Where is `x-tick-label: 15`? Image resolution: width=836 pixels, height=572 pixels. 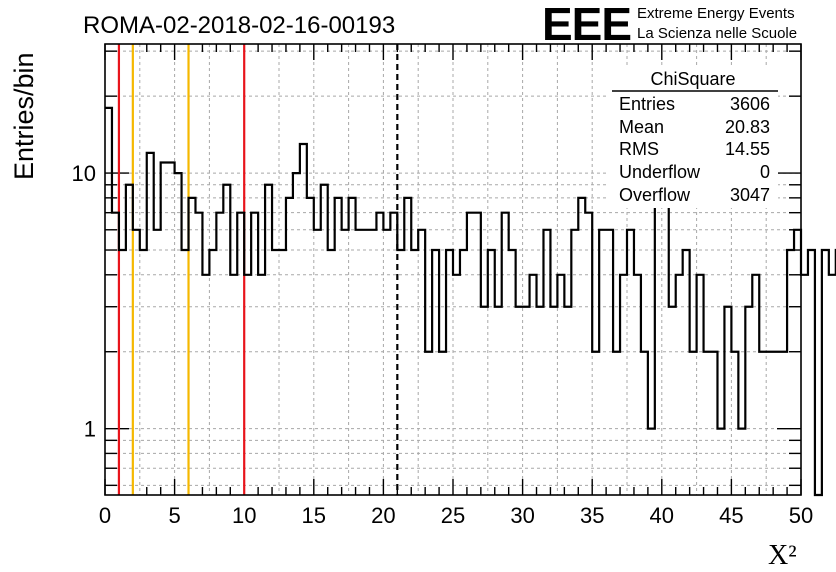
x-tick-label: 15 is located at coordinates (314, 515).